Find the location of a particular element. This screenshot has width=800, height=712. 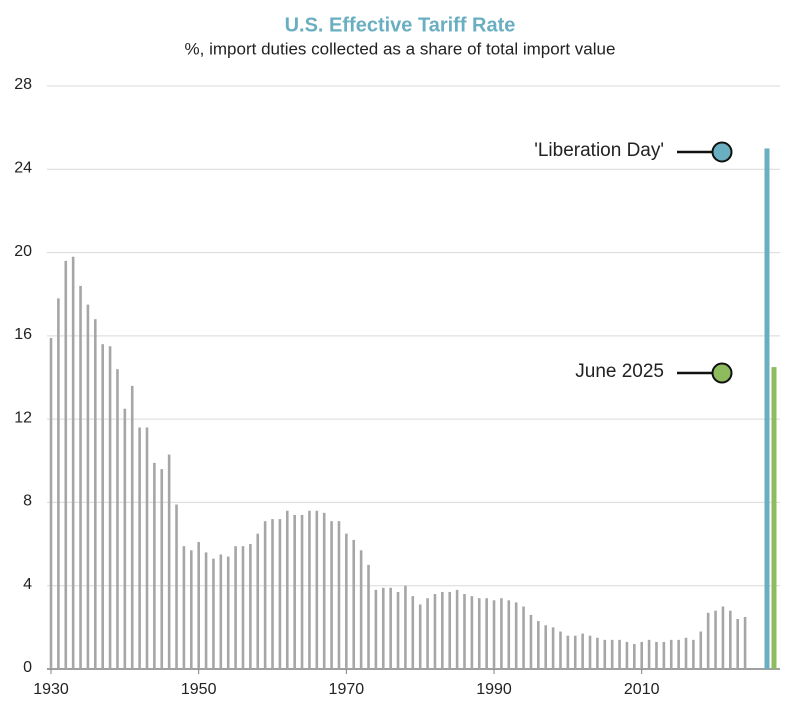

x-tick-label: 1990 is located at coordinates (494, 689).